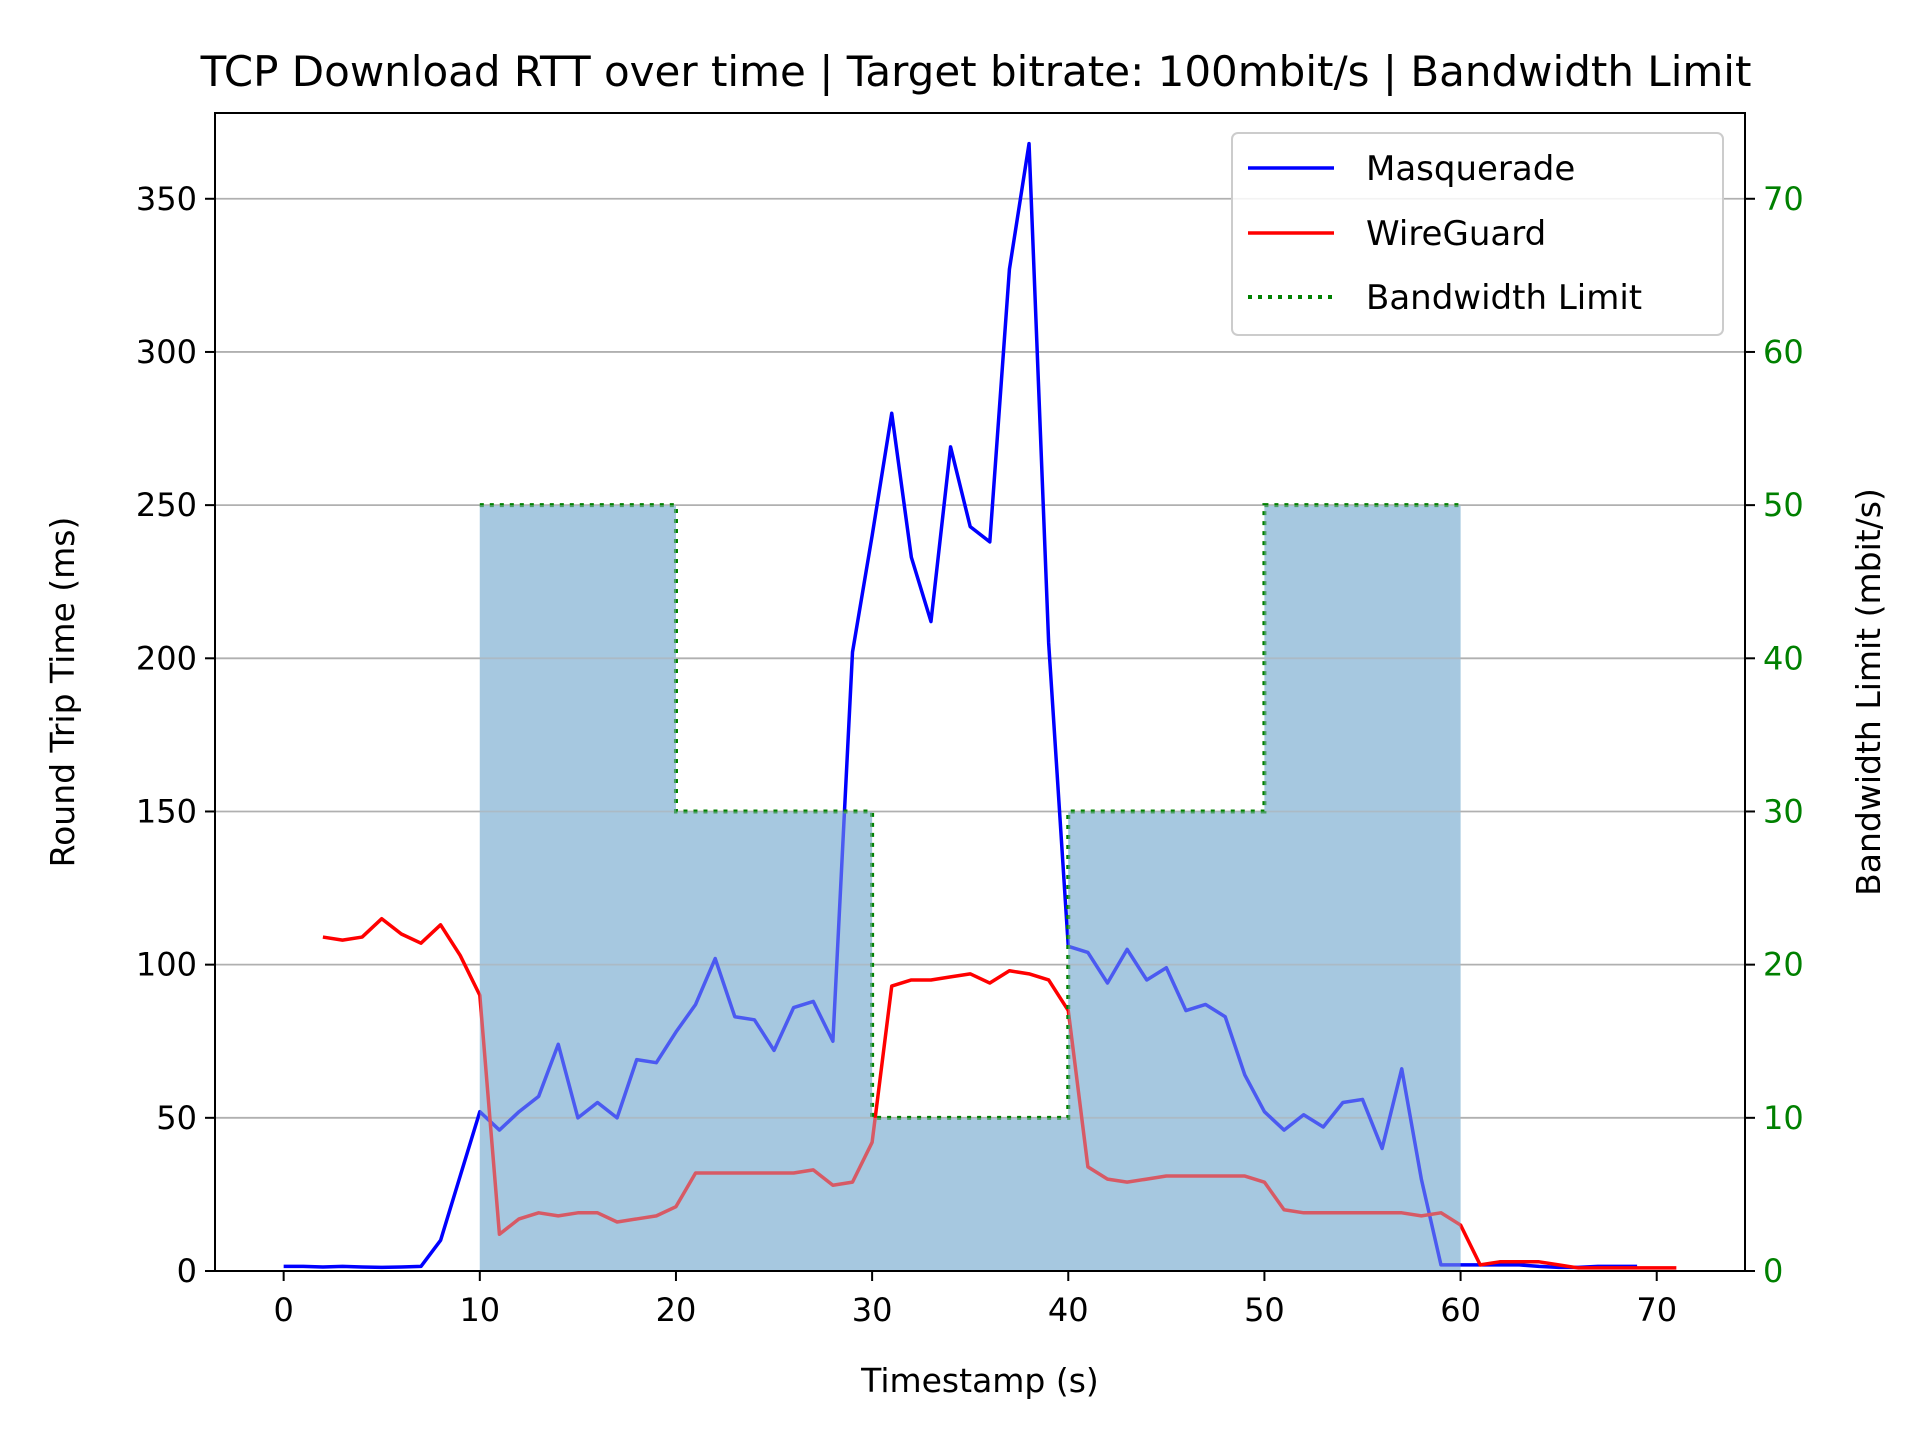 The width and height of the screenshot is (1920, 1440). Describe the element at coordinates (1460, 1310) in the screenshot. I see `x-tick-label: 60` at that location.